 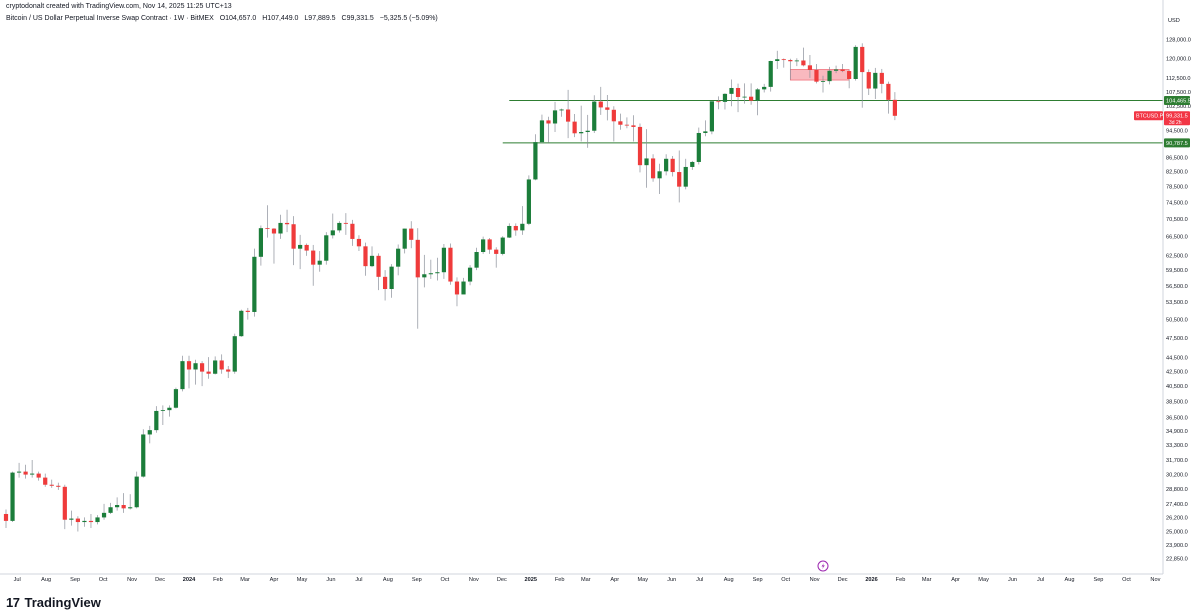 I want to click on price-tick-label: 82,500.0, so click(x=1177, y=173).